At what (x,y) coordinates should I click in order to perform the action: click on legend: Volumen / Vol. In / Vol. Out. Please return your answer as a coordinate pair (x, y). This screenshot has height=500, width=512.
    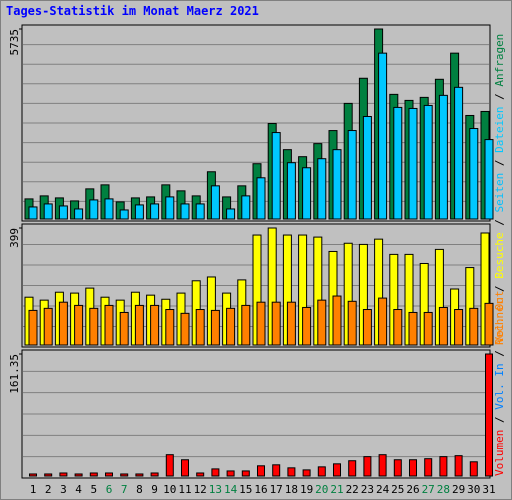
    Looking at the image, I should click on (499, 383).